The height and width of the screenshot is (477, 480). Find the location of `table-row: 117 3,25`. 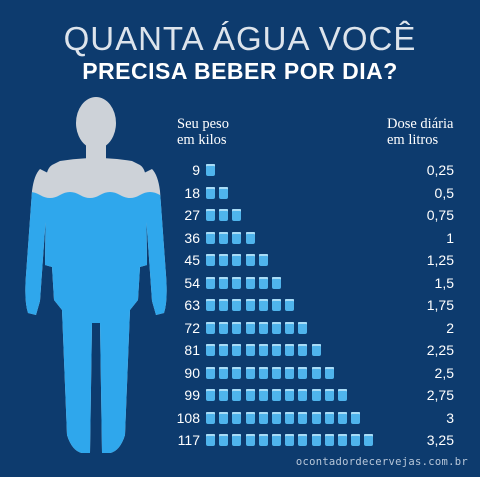

table-row: 117 3,25 is located at coordinates (240, 440).